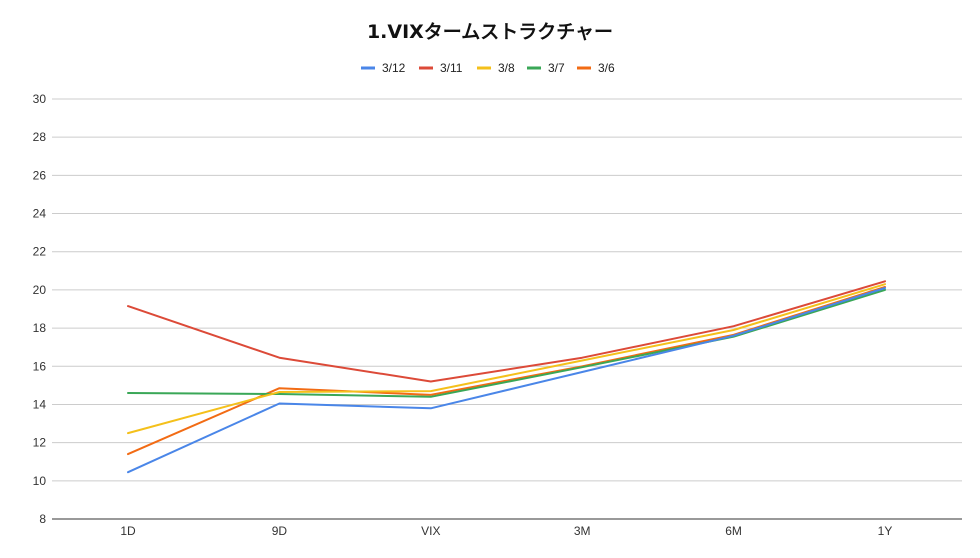  I want to click on legend-item: 3/11, so click(441, 68).